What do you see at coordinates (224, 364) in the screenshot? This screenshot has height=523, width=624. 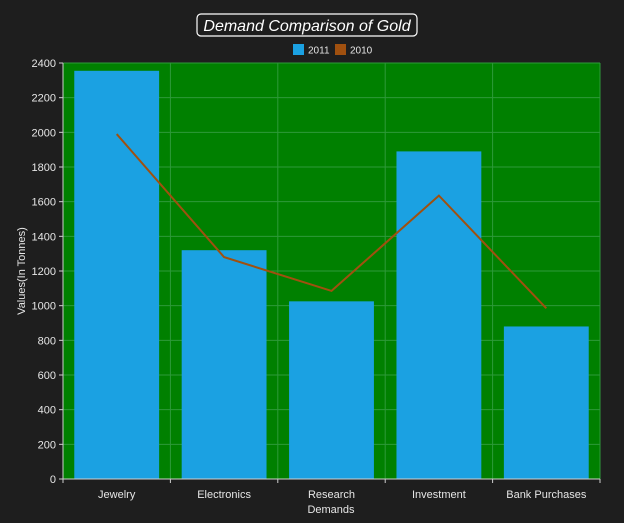 I see `bar-electronics` at bounding box center [224, 364].